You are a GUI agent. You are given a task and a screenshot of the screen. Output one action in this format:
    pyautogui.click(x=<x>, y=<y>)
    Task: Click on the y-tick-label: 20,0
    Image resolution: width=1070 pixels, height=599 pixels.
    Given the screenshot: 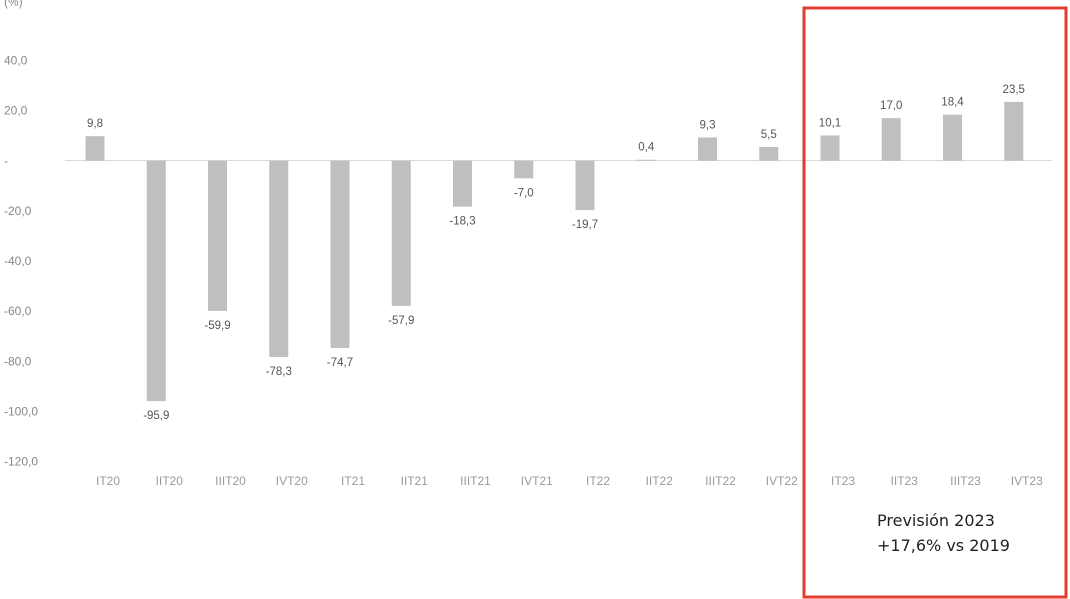 What is the action you would take?
    pyautogui.click(x=16, y=111)
    